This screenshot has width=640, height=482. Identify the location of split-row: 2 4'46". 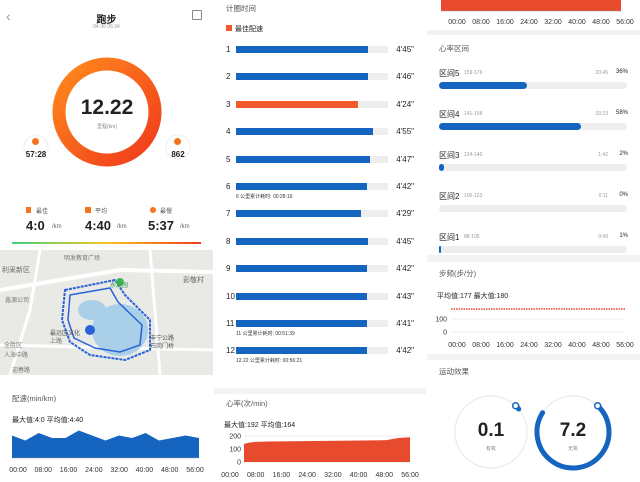
(320, 81).